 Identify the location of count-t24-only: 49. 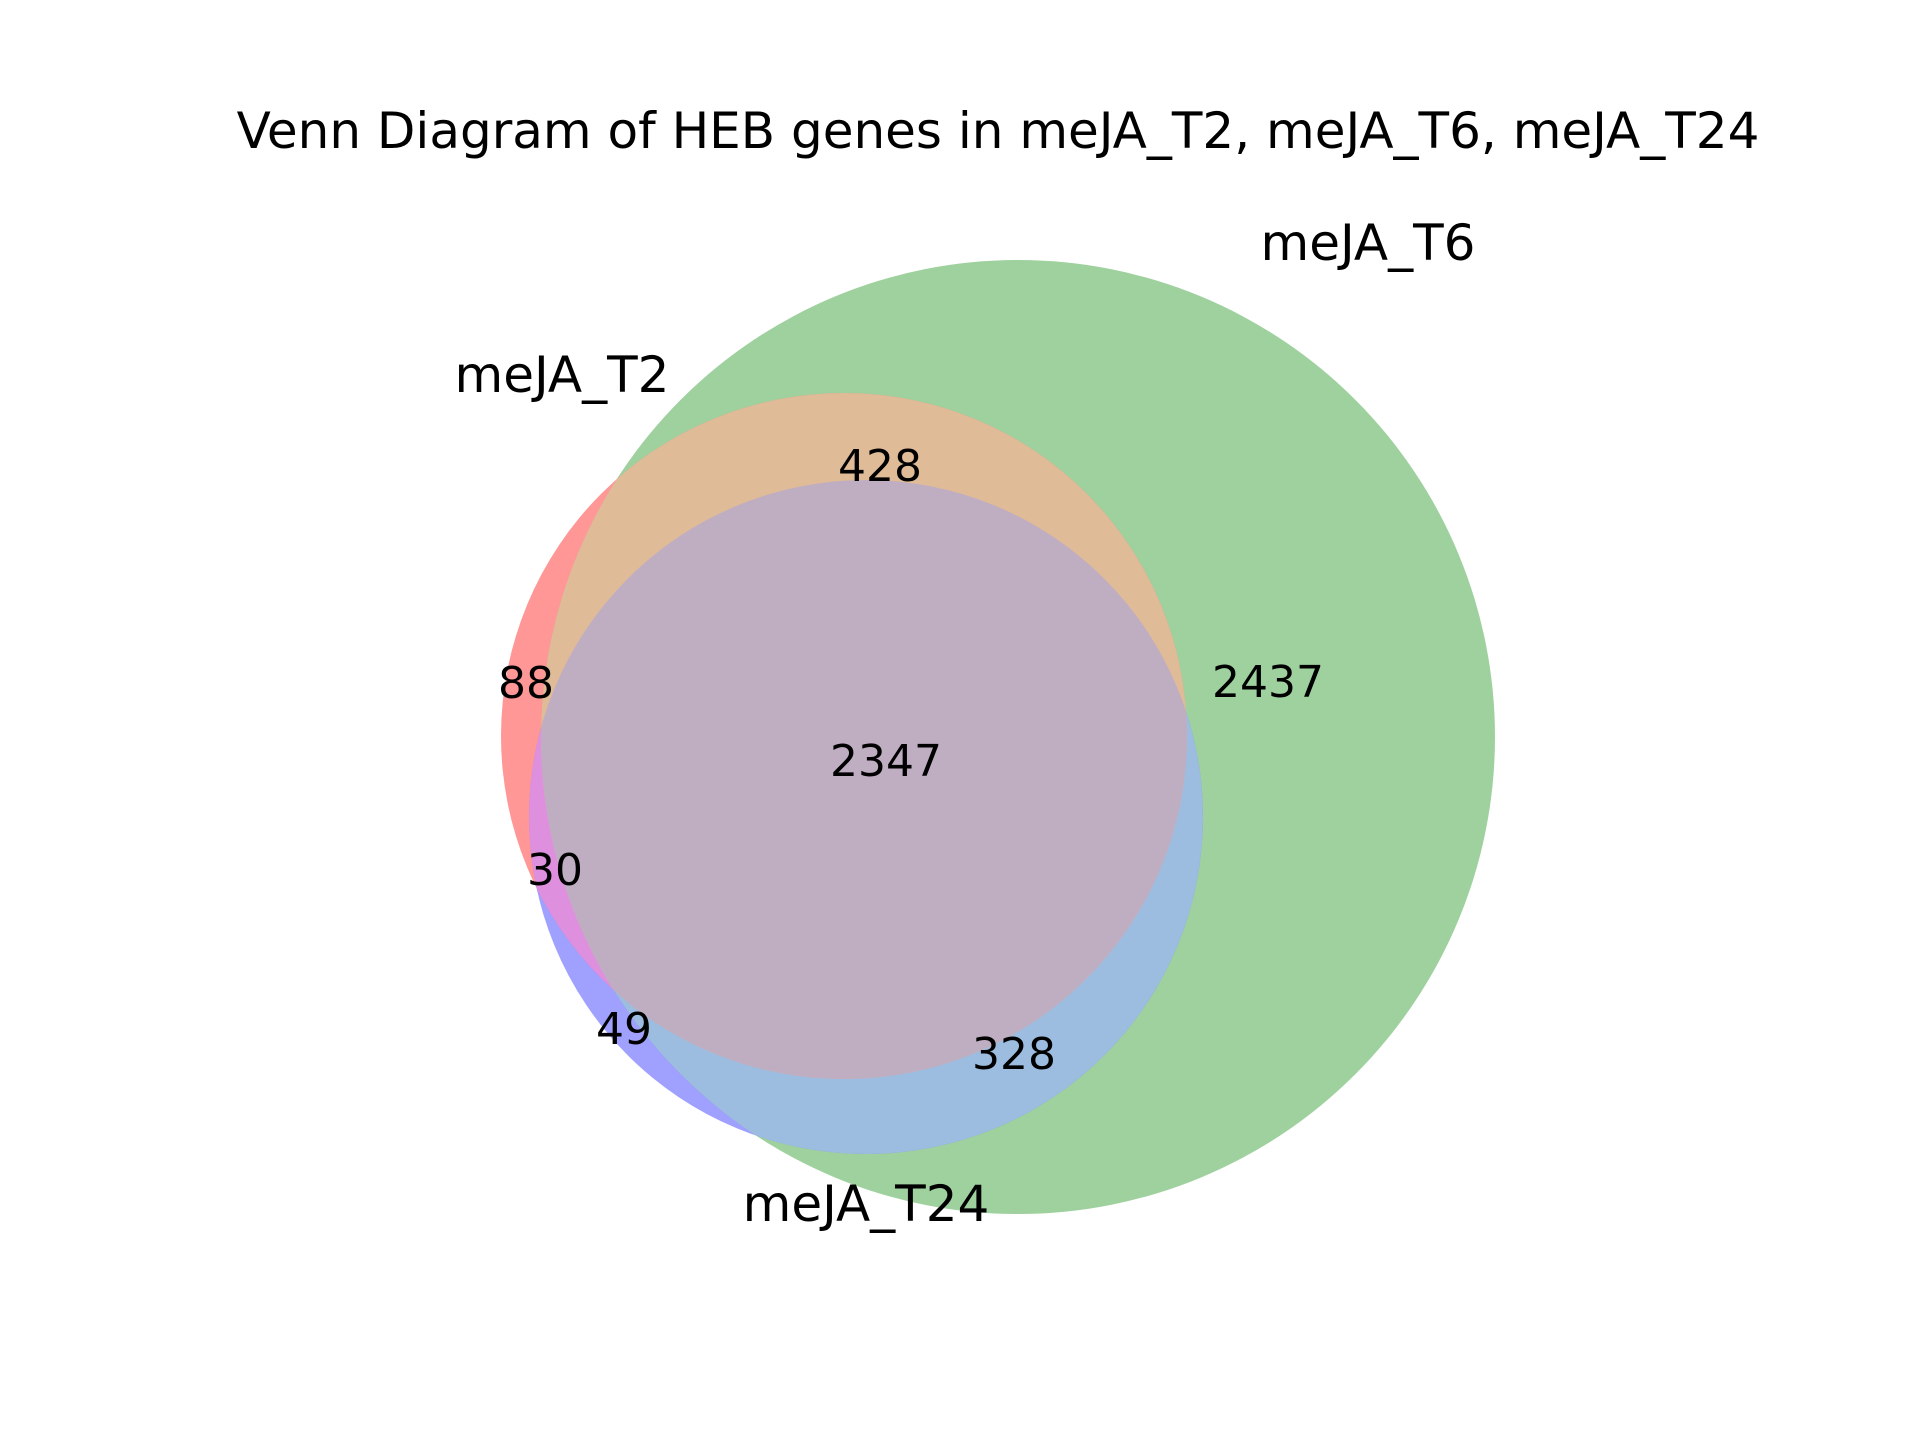
(624, 1029).